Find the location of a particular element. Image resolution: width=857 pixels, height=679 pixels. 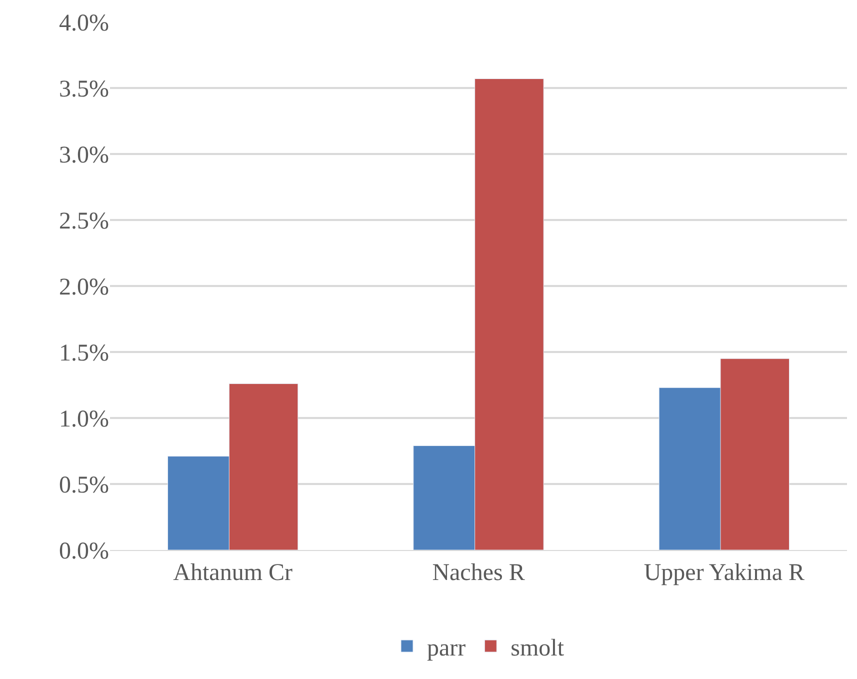

x-tick-label: Naches R is located at coordinates (478, 573).